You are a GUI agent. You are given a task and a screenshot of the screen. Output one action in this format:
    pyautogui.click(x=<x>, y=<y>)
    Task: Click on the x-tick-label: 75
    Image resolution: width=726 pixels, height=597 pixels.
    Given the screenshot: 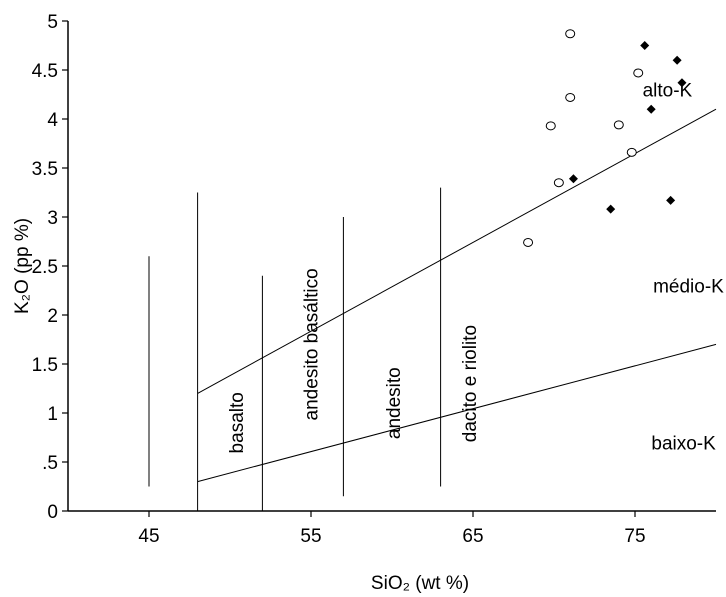 What is the action you would take?
    pyautogui.click(x=634, y=536)
    